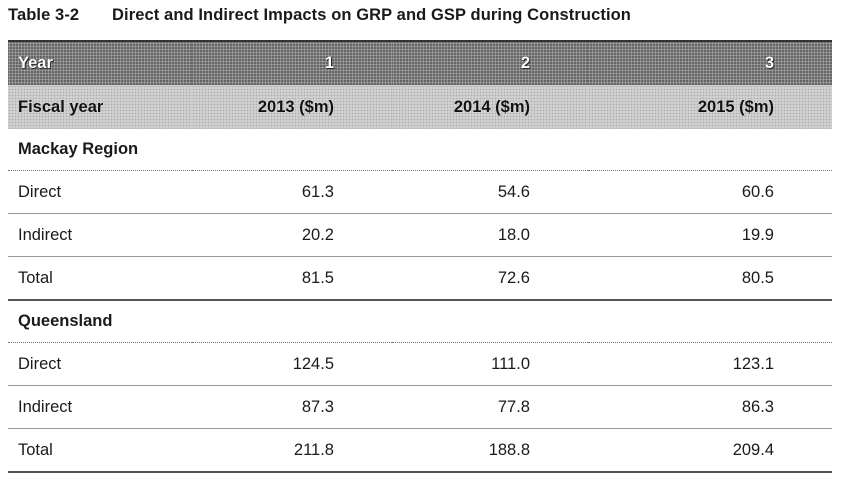 The width and height of the screenshot is (846, 485). What do you see at coordinates (710, 278) in the screenshot?
I see `table-cell: 80.5` at bounding box center [710, 278].